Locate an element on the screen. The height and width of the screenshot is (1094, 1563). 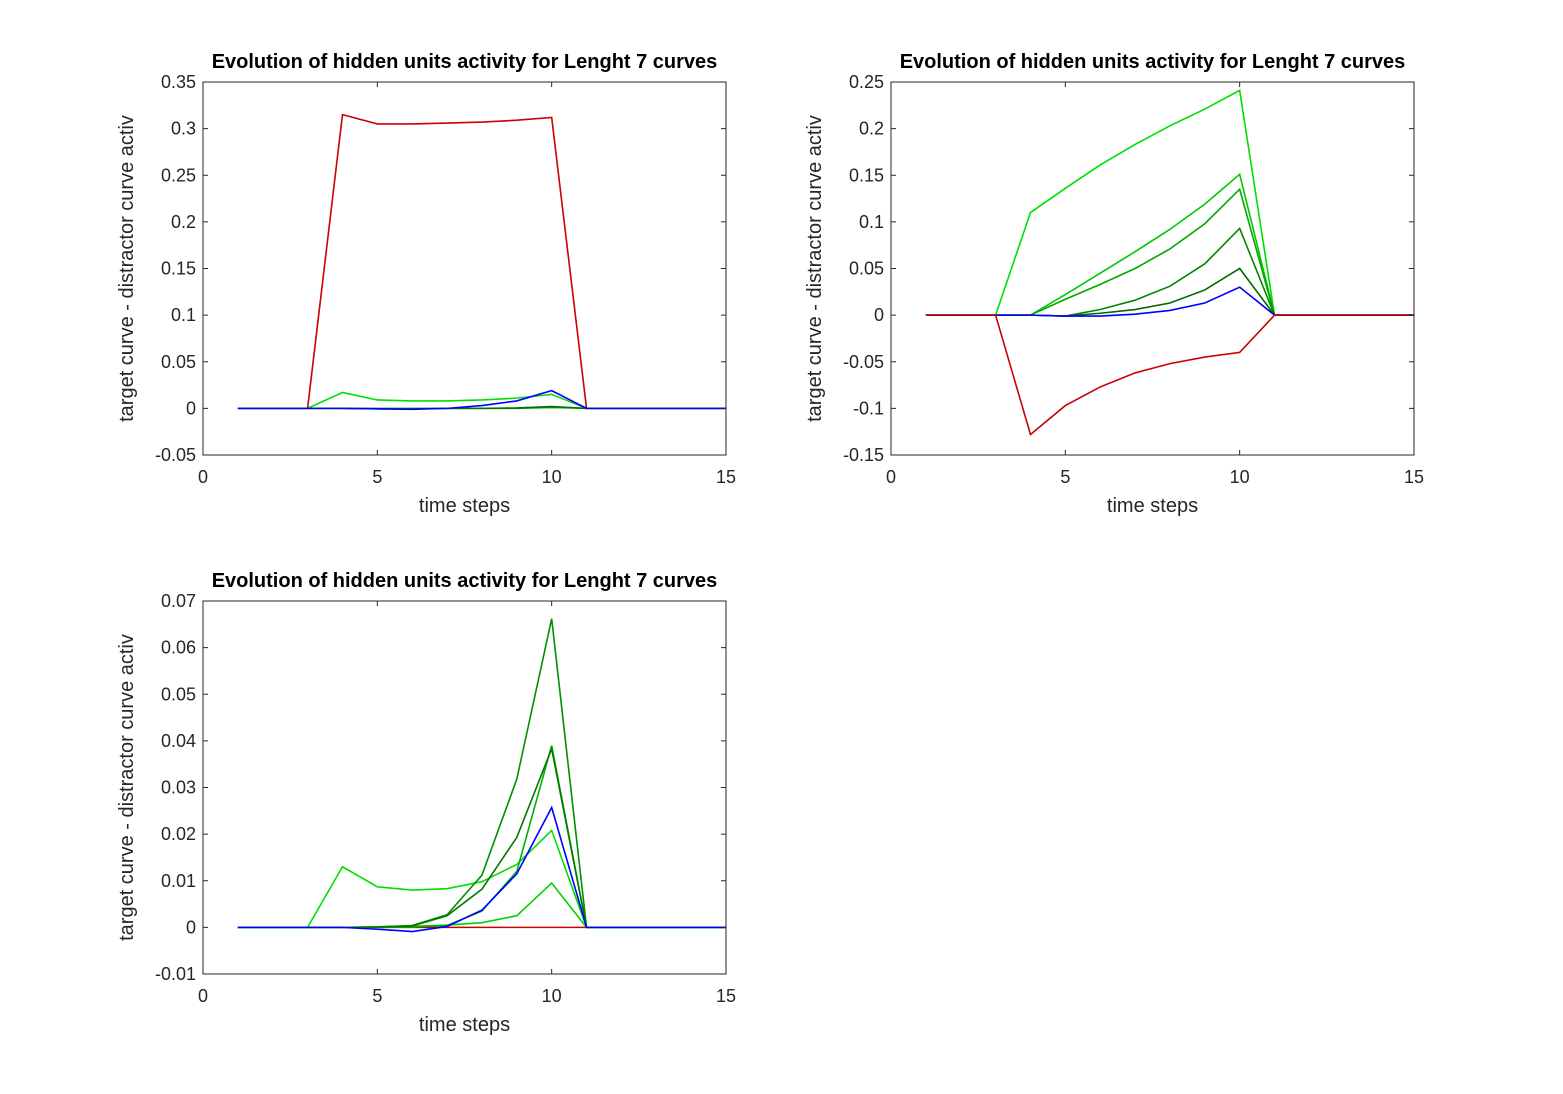
y-tick-label: -0.01 is located at coordinates (175, 974).